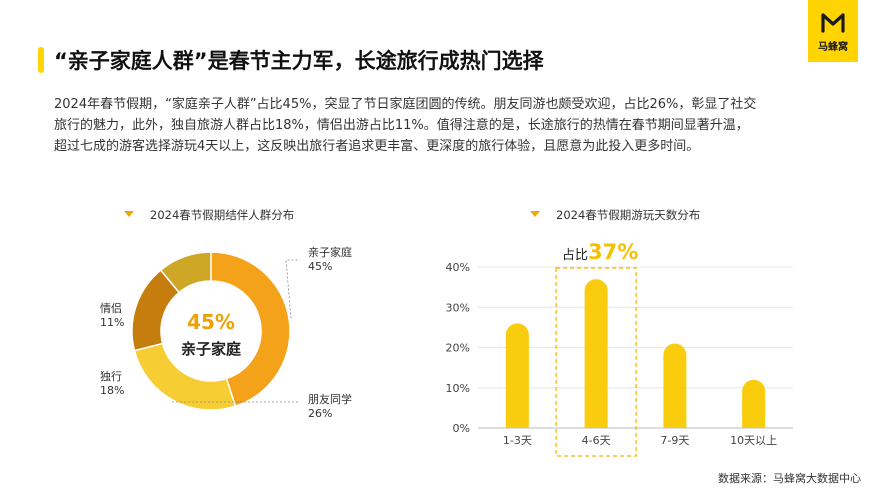 The image size is (889, 500). What do you see at coordinates (211, 322) in the screenshot?
I see `donut-center-value: 45%` at bounding box center [211, 322].